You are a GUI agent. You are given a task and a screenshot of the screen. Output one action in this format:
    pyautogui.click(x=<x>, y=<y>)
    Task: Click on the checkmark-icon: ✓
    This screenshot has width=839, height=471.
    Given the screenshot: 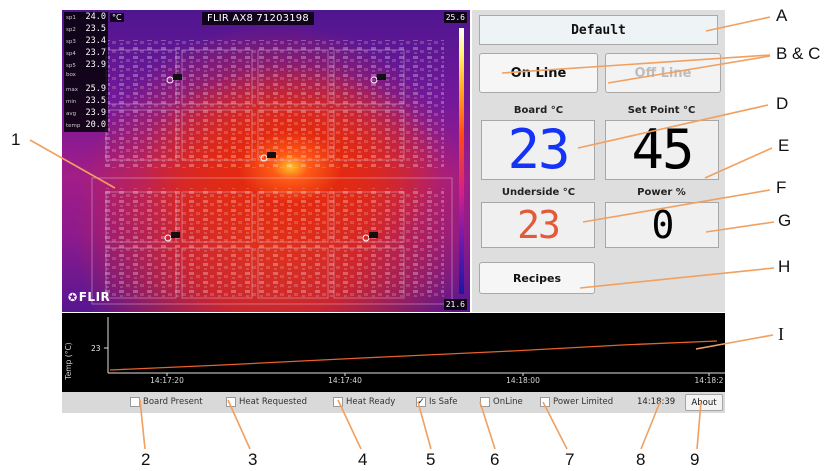 What is the action you would take?
    pyautogui.click(x=421, y=401)
    